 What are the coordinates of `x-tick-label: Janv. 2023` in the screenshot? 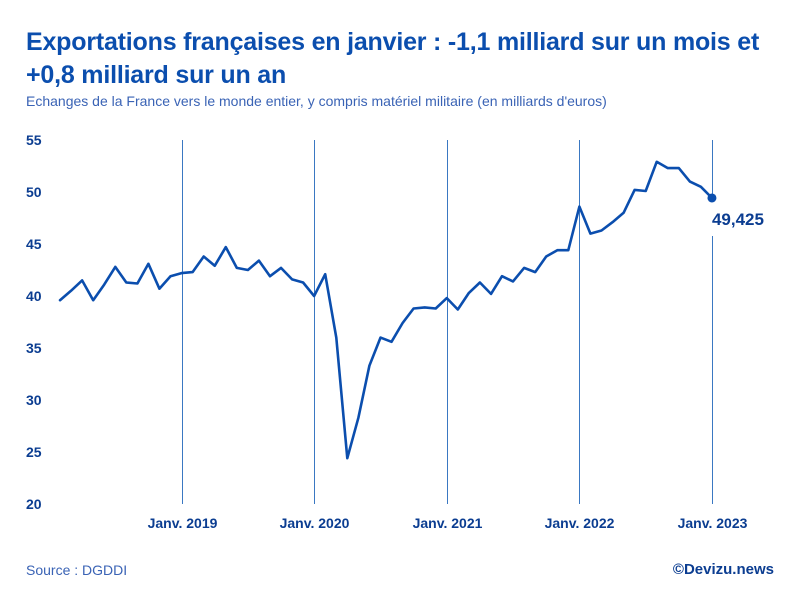 It's located at (713, 523).